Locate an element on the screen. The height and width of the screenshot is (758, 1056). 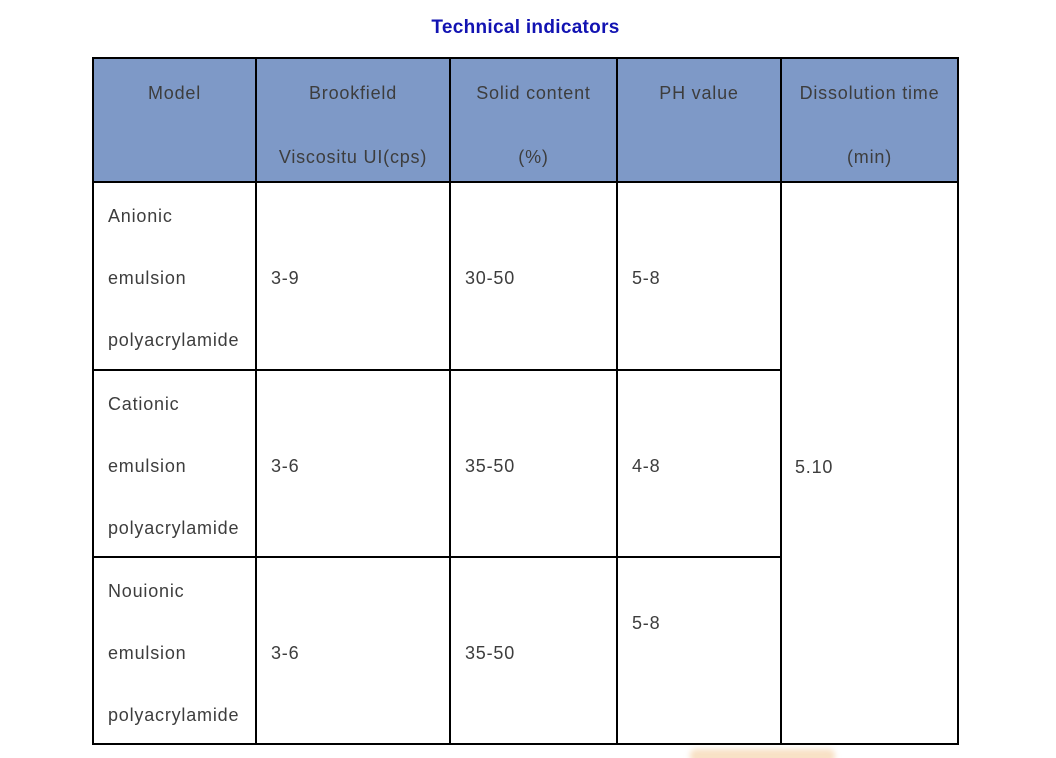
header-solid-content: Solid content (%) is located at coordinates (534, 121).